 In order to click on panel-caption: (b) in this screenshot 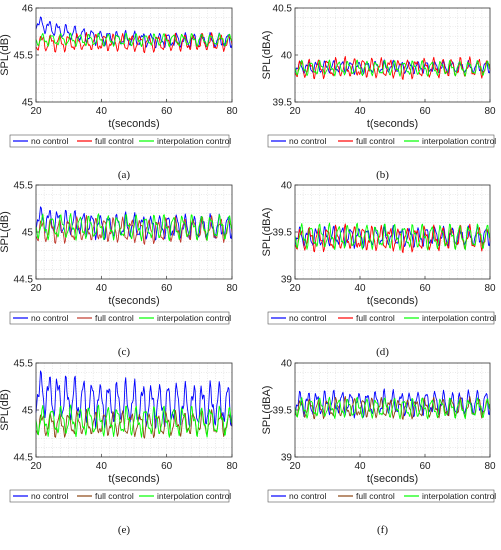, I will do `click(382, 175)`.